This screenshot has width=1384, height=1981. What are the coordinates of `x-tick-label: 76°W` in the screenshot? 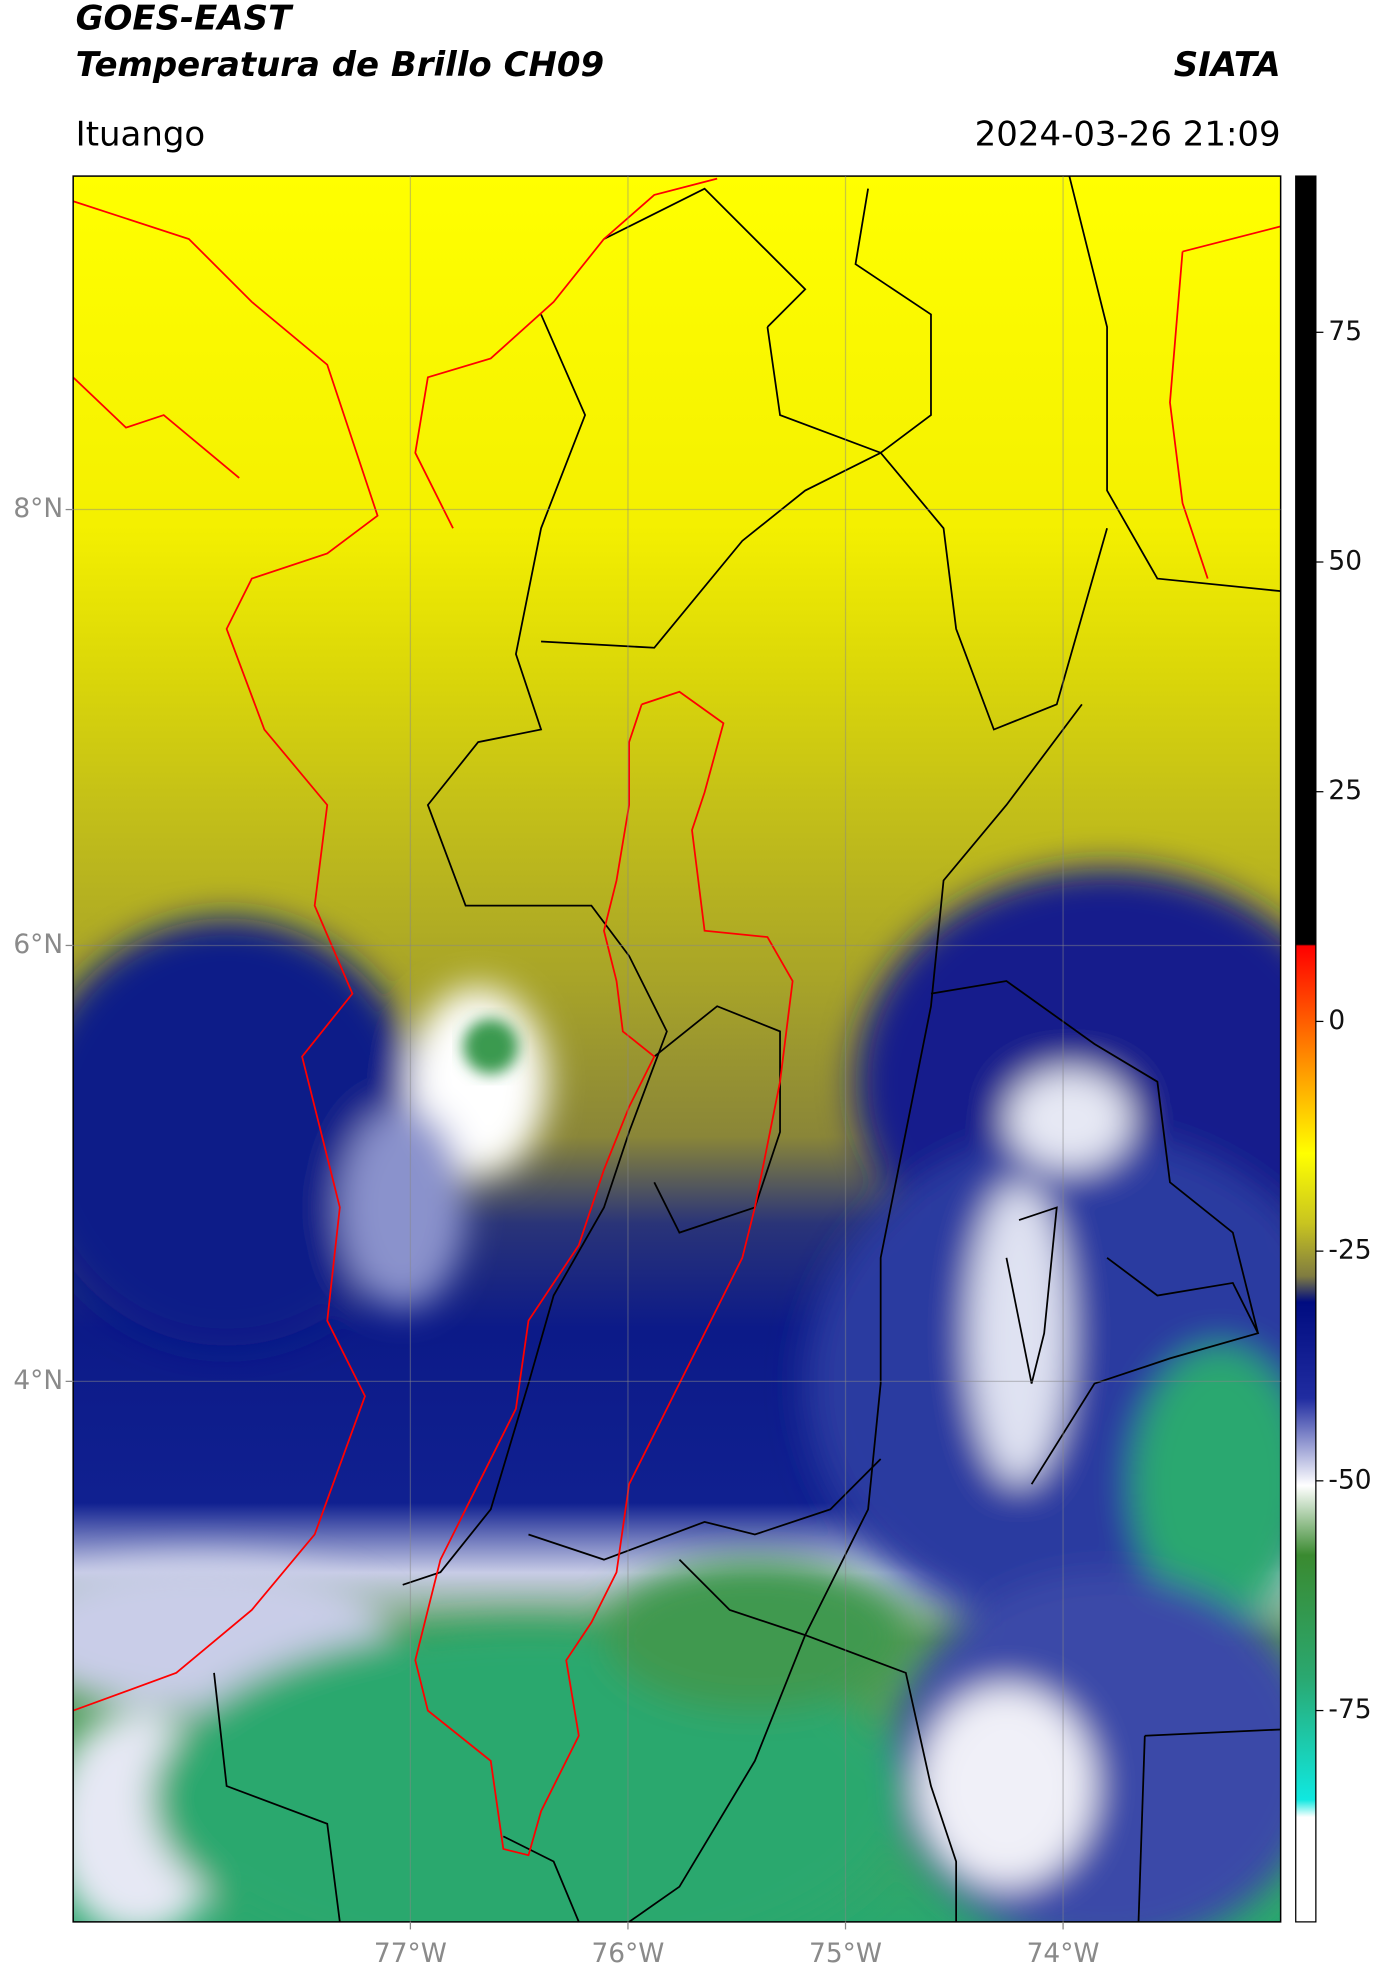 It's located at (627, 1953).